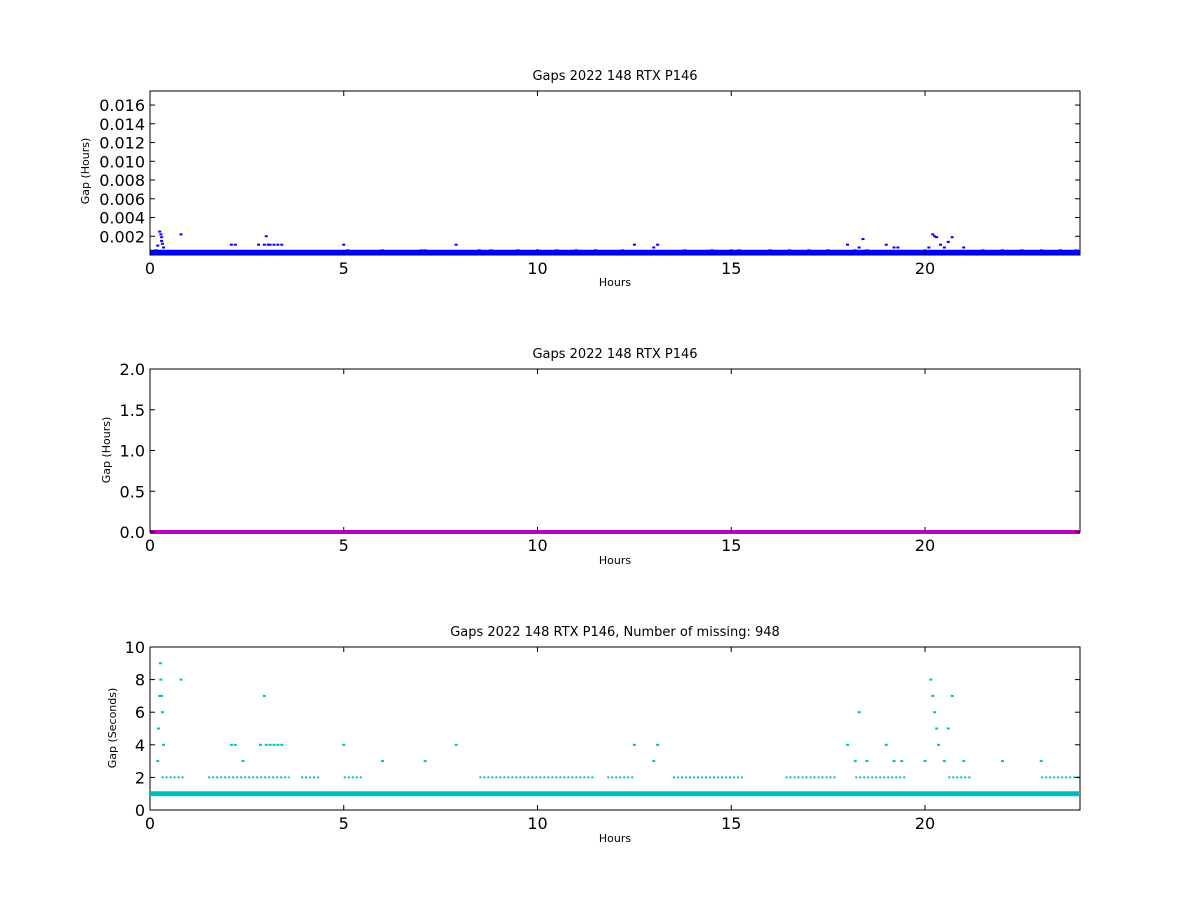 Image resolution: width=1200 pixels, height=904 pixels. Describe the element at coordinates (122, 105) in the screenshot. I see `y-tick-label: 0.016` at that location.